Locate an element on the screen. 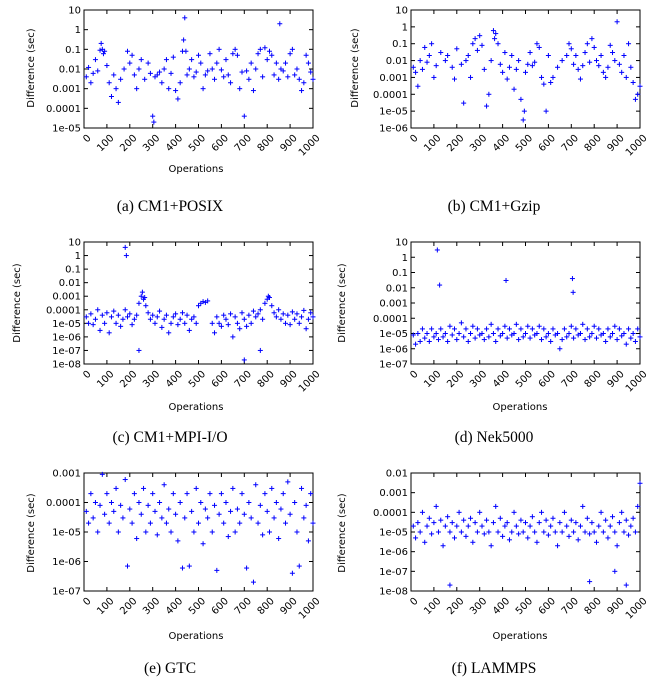  chart-e-ylabel: Difference (sec) is located at coordinates (31, 532).